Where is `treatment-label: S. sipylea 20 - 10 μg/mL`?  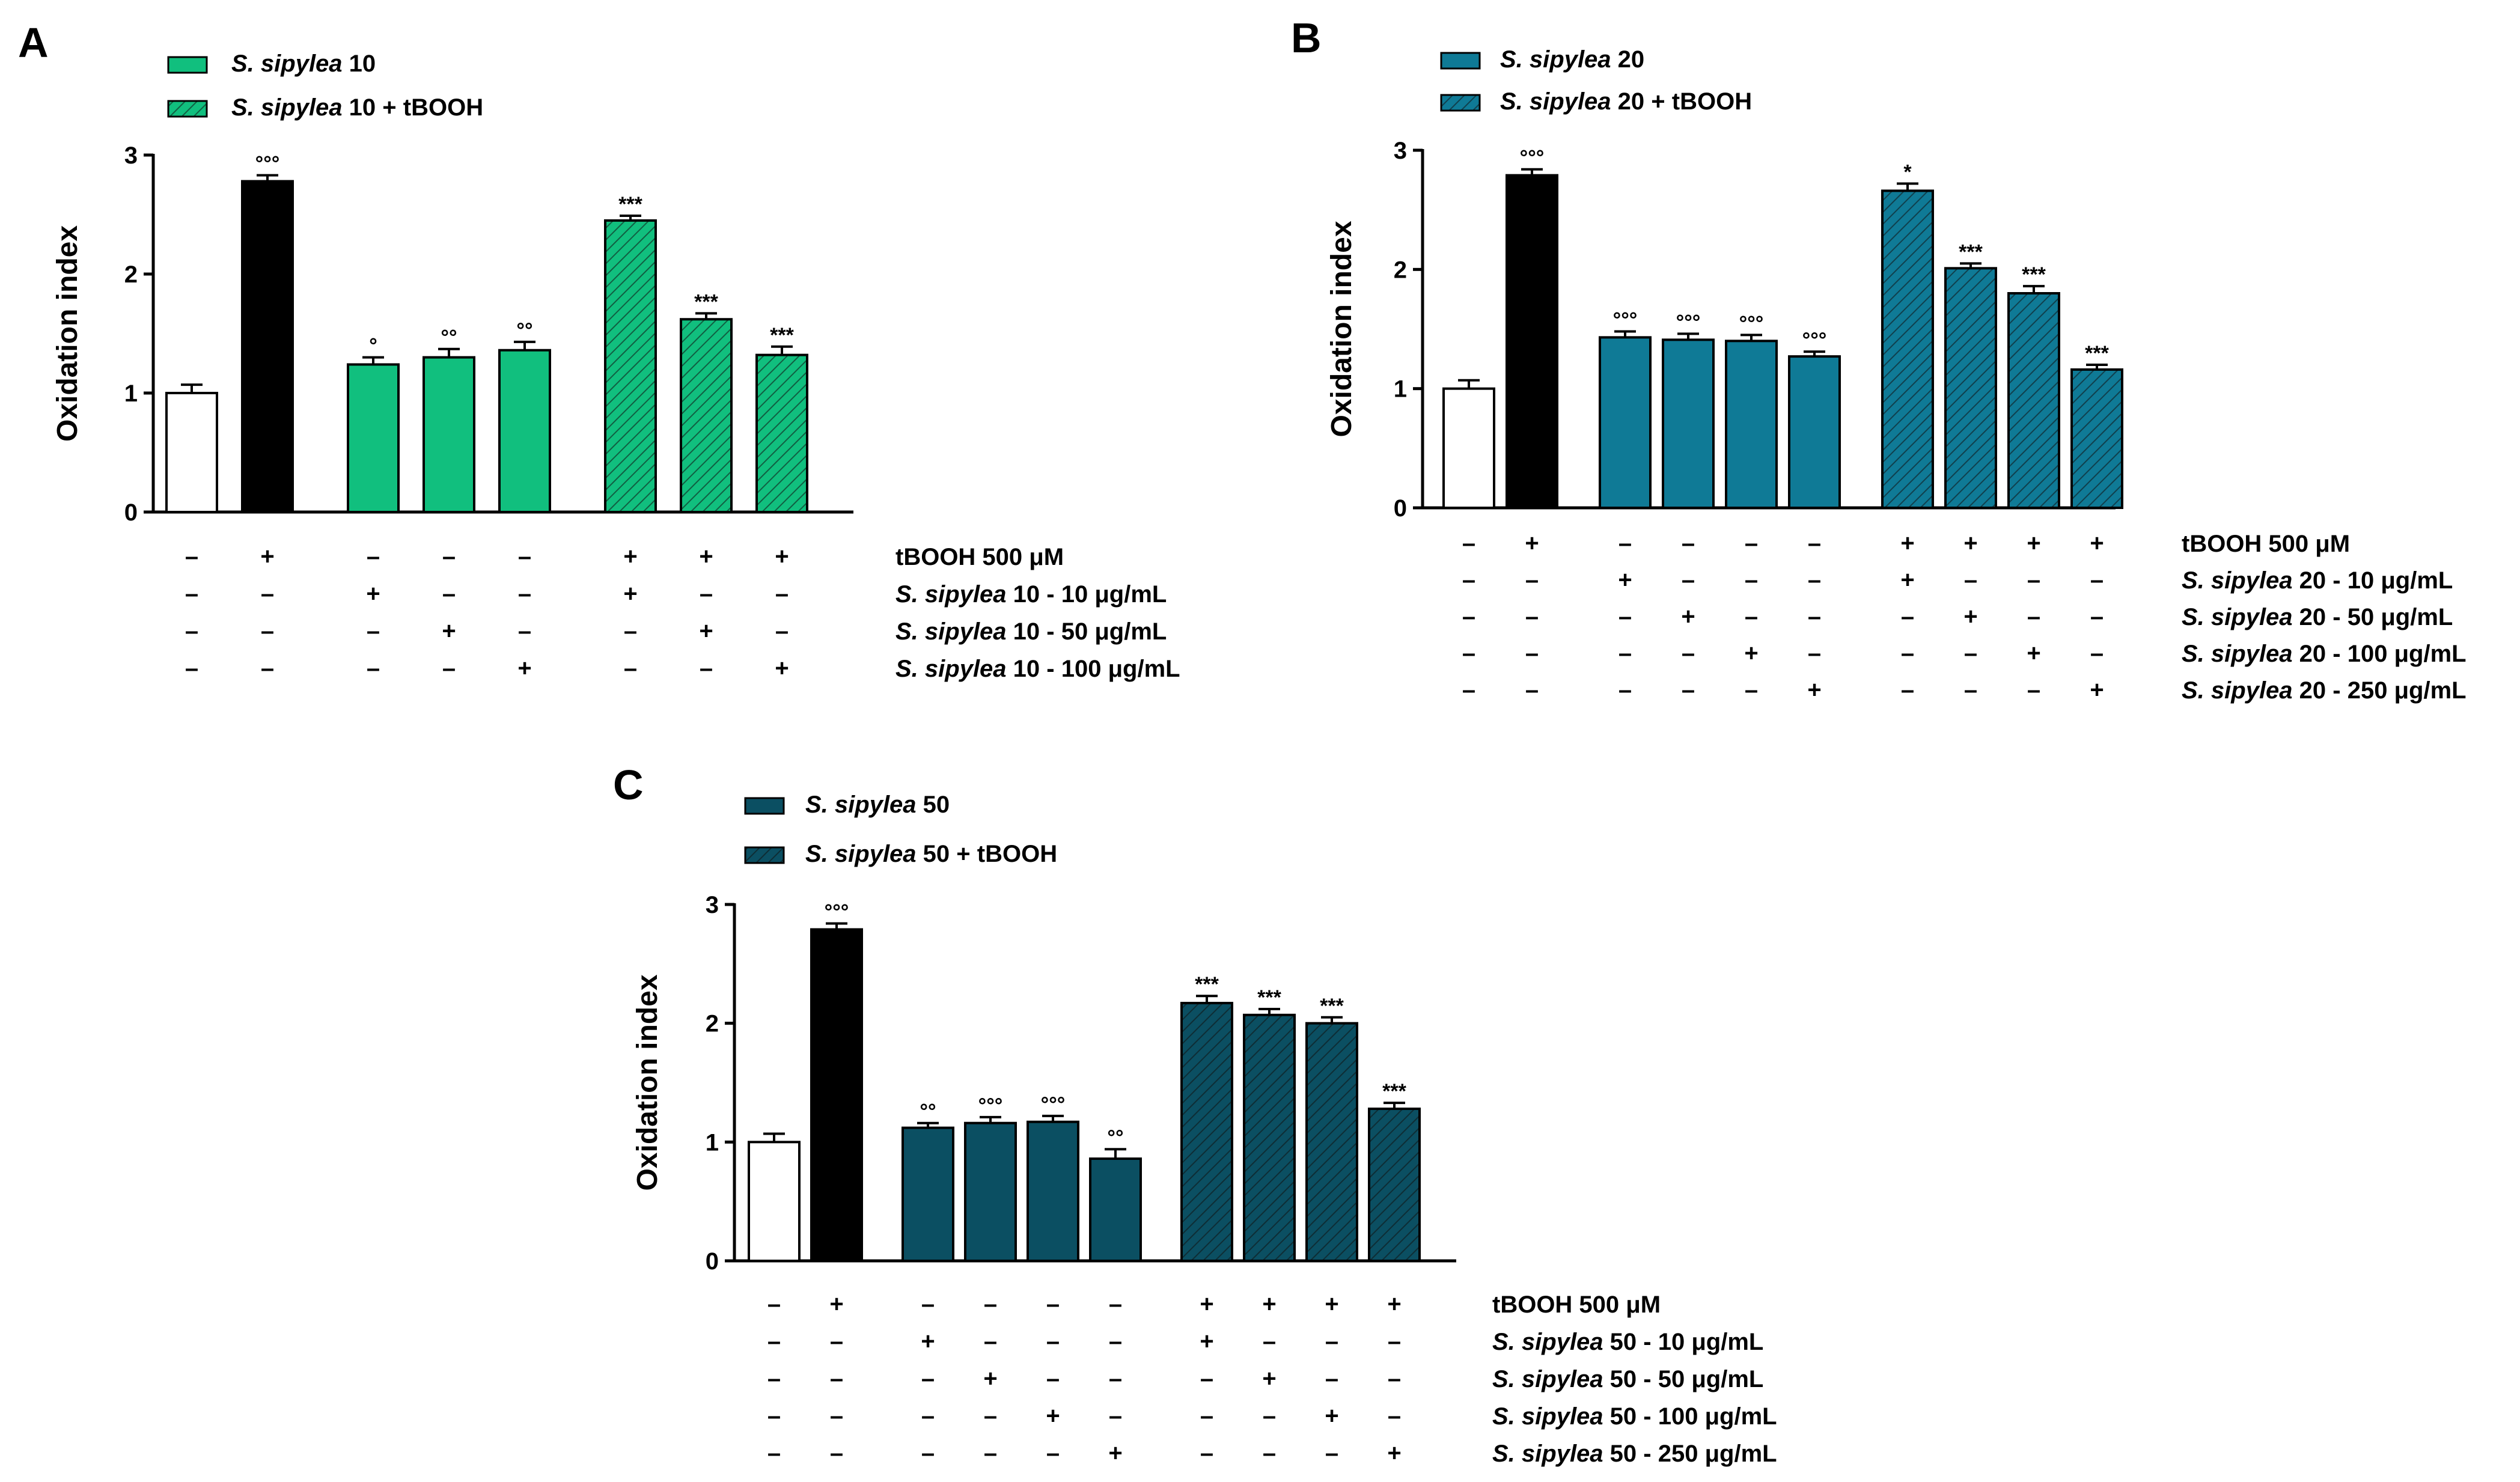 treatment-label: S. sipylea 20 - 10 μg/mL is located at coordinates (2317, 581).